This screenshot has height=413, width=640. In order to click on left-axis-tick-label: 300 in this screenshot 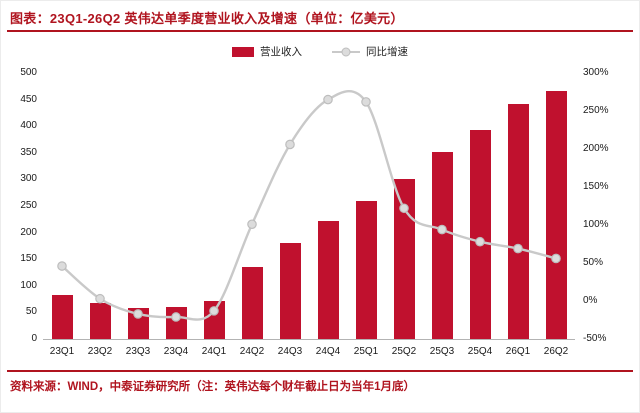, I will do `click(28, 179)`.